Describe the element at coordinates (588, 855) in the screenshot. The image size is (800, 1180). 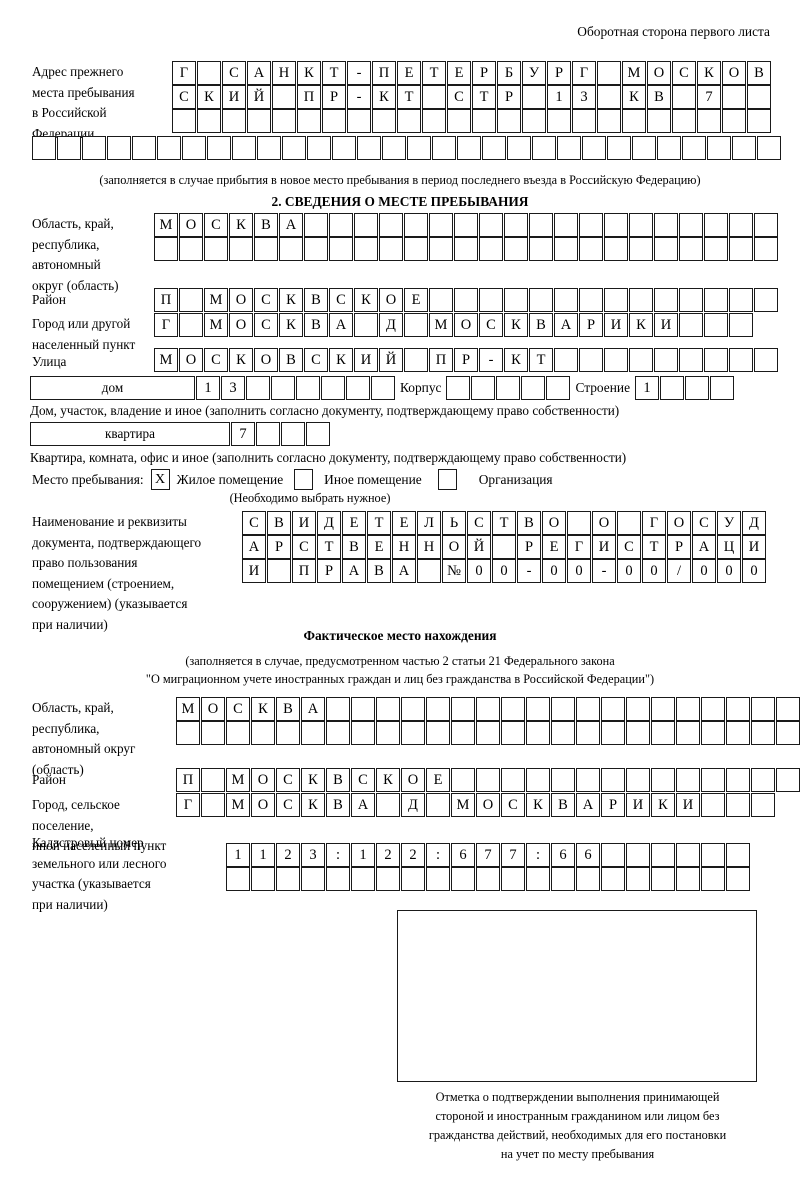
I see `cadastral-cell: 6` at that location.